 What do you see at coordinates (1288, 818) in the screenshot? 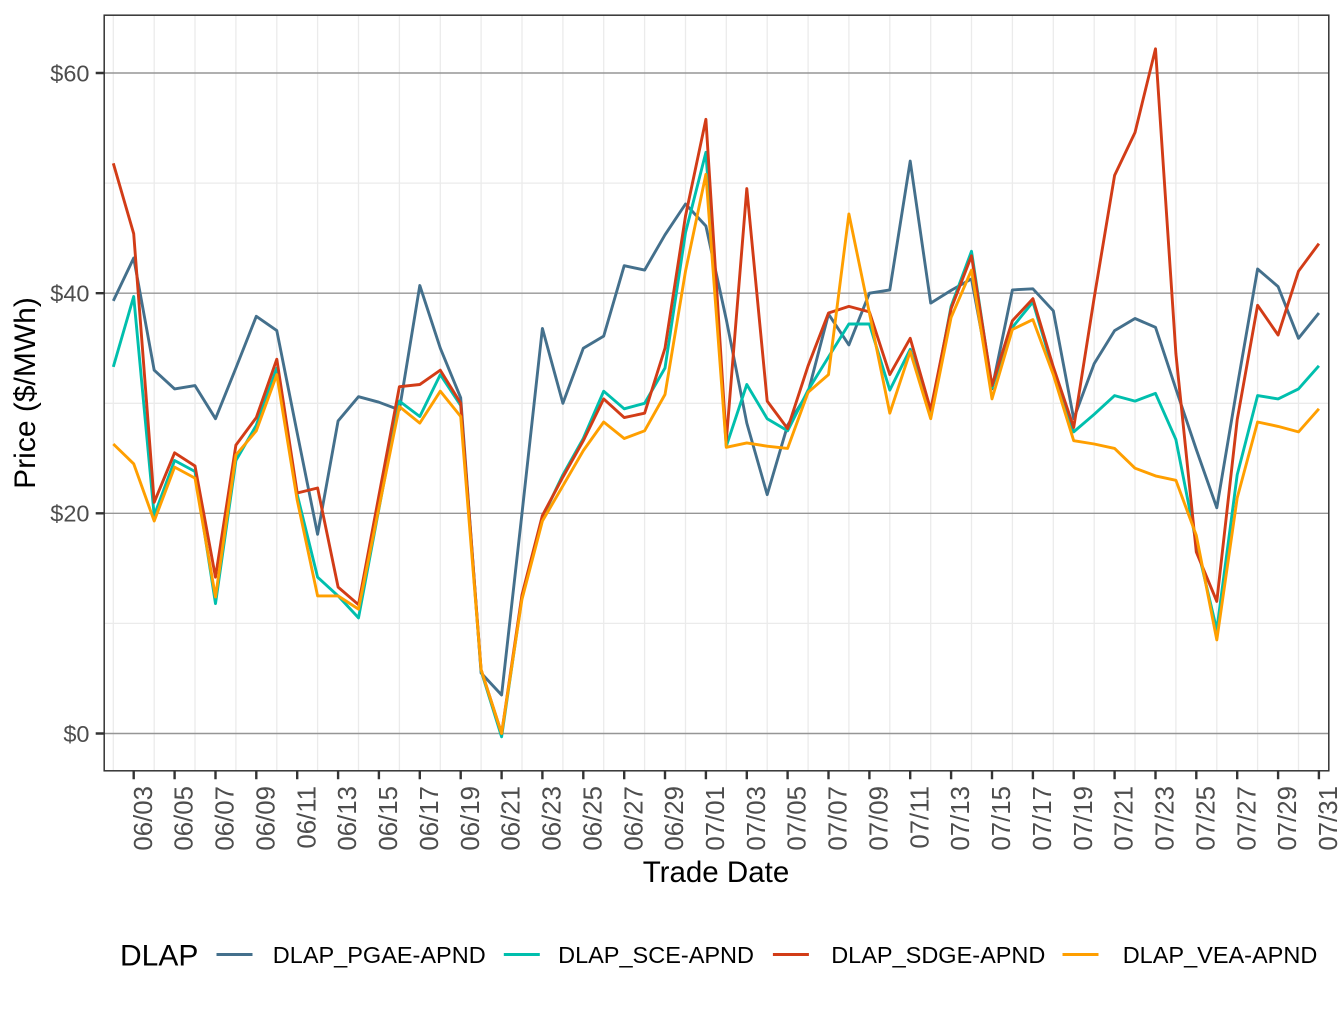
I see `svg-text: 07/29` at bounding box center [1288, 818].